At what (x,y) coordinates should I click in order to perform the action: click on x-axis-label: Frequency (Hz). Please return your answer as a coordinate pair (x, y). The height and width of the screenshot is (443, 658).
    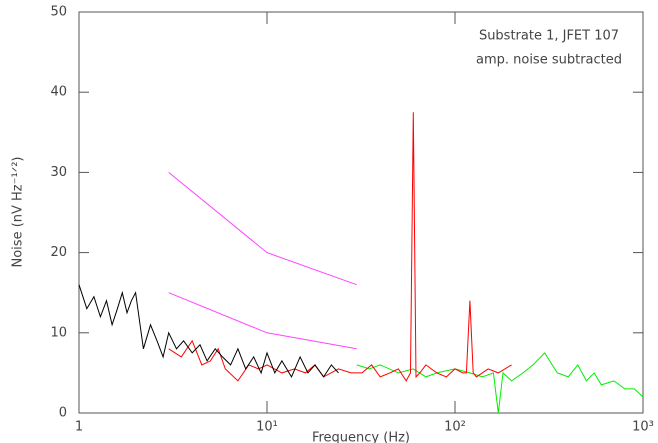
    Looking at the image, I should click on (361, 437).